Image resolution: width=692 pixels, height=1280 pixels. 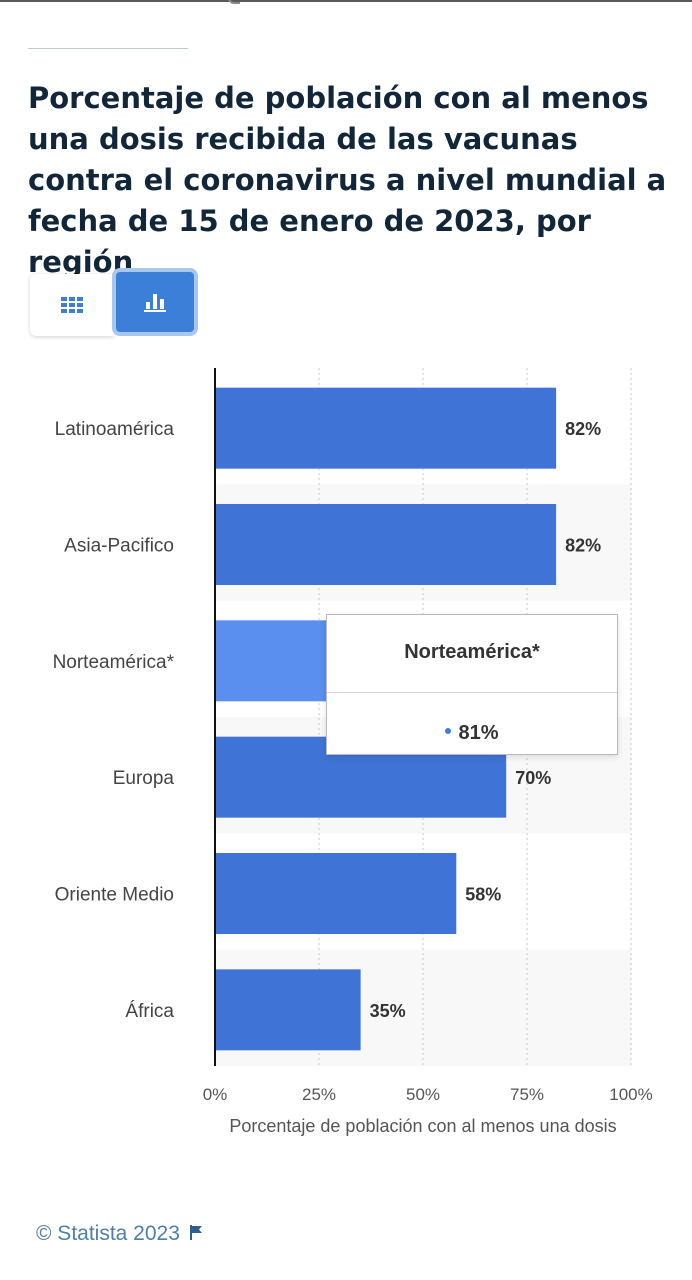 What do you see at coordinates (527, 1094) in the screenshot?
I see `x-tick-label: 75%` at bounding box center [527, 1094].